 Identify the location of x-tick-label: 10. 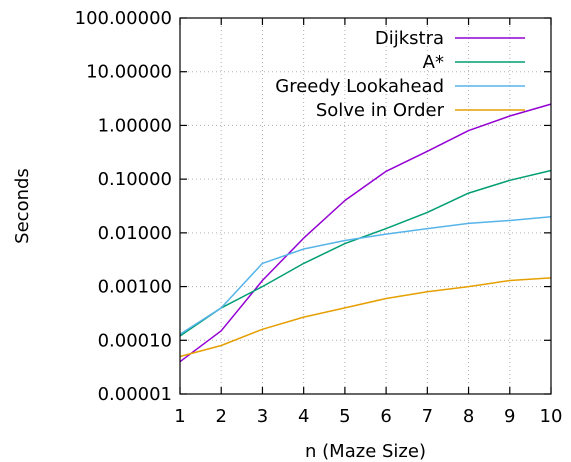
(551, 416).